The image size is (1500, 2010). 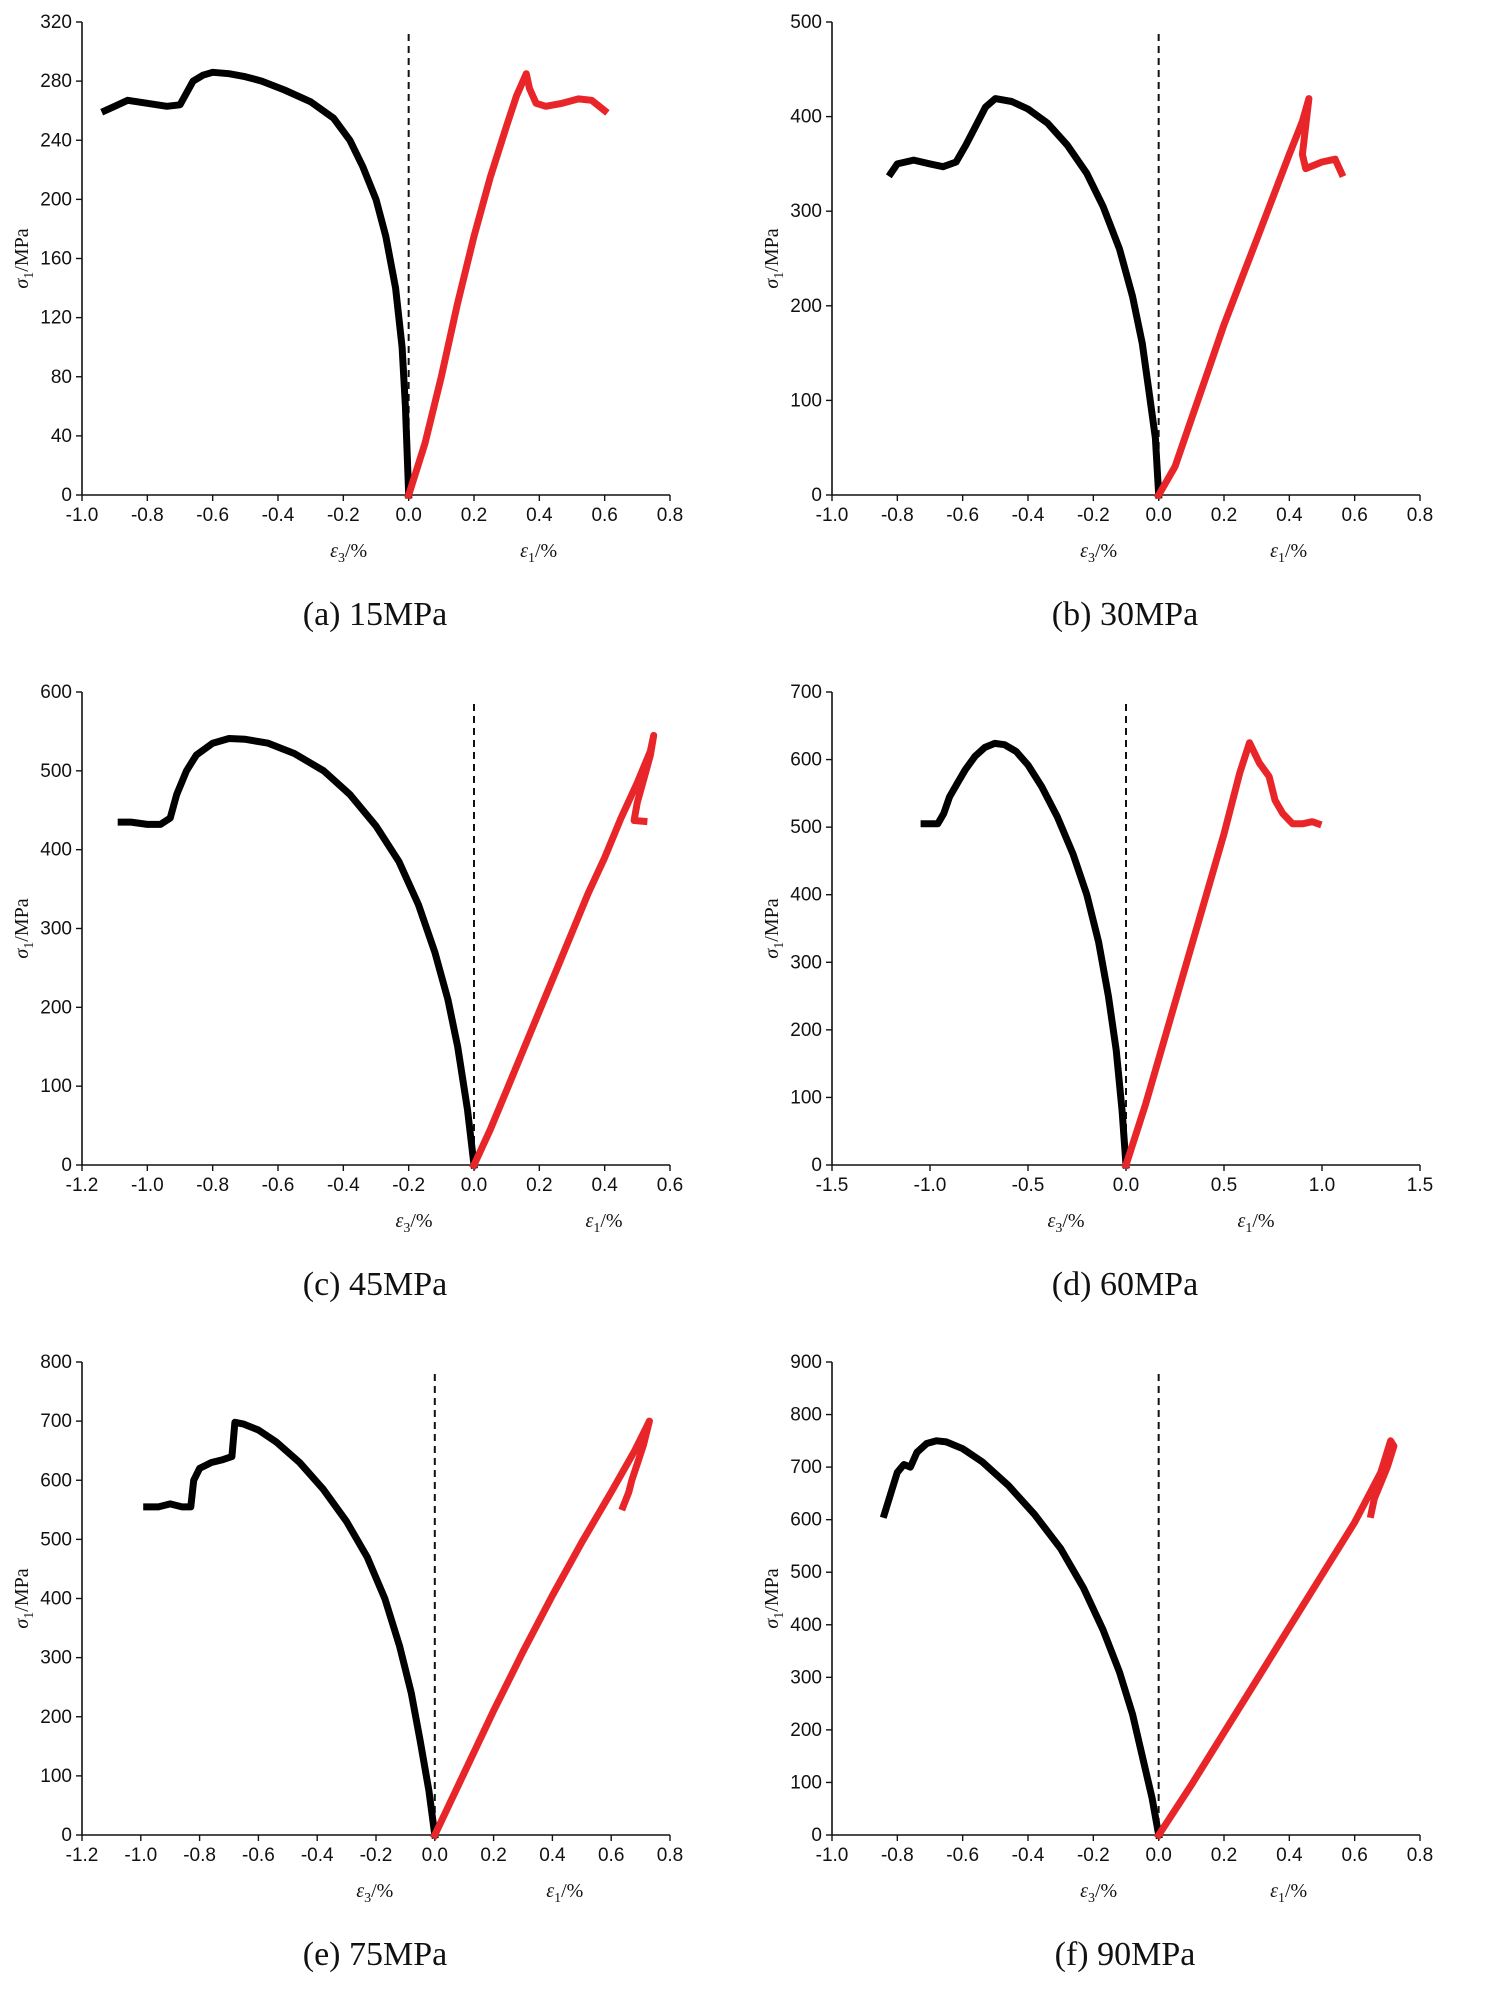 I want to click on y-tick-label: 800, so click(x=806, y=1415).